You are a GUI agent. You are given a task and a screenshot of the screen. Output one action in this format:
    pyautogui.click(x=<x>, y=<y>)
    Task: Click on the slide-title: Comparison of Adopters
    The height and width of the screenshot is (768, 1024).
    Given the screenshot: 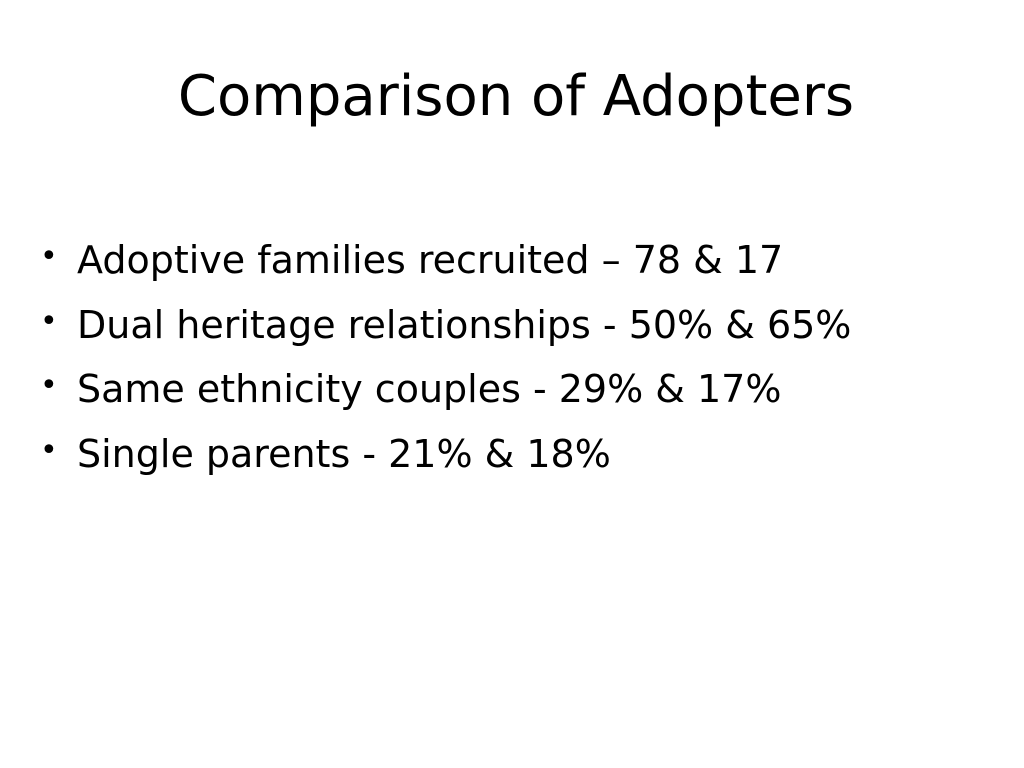 What is the action you would take?
    pyautogui.click(x=516, y=96)
    